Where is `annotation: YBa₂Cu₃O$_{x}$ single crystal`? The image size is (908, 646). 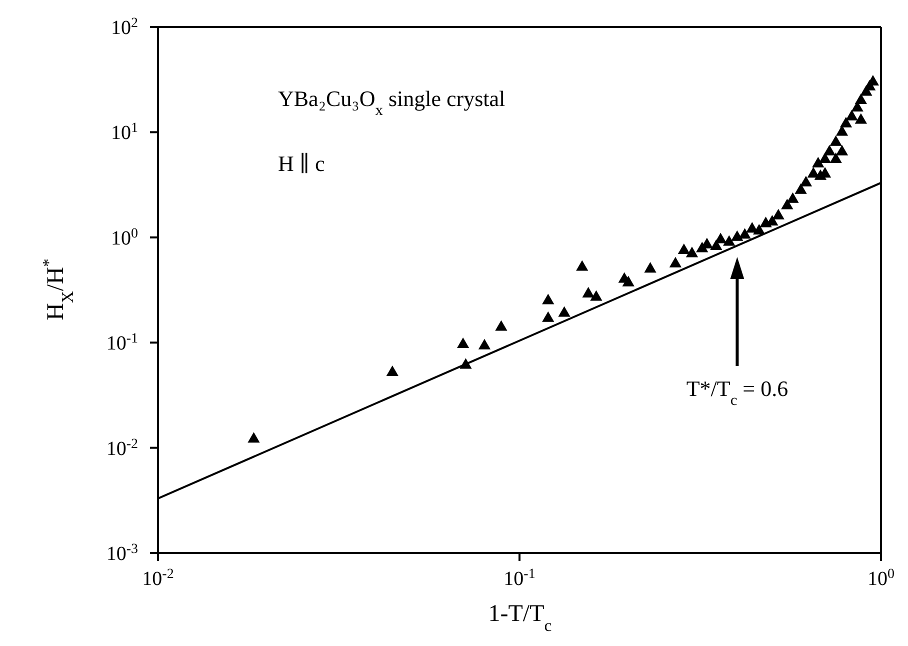
annotation: YBa₂Cu₃O$_{x}$ single crystal is located at coordinates (392, 102).